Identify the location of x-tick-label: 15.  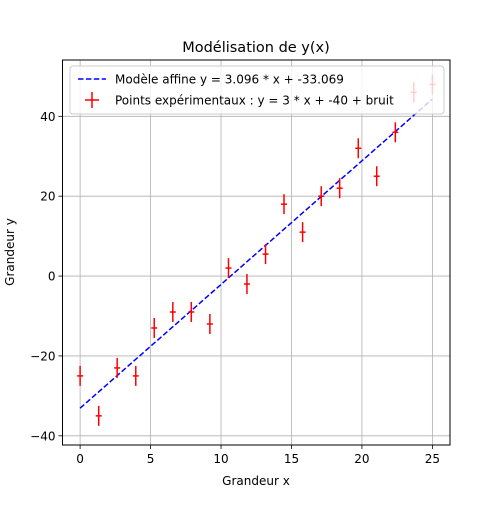
(291, 459).